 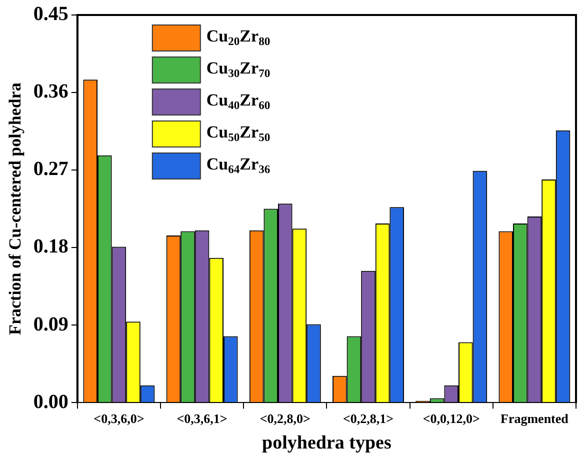 What do you see at coordinates (327, 443) in the screenshot?
I see `x-axis-title: polyhedra types` at bounding box center [327, 443].